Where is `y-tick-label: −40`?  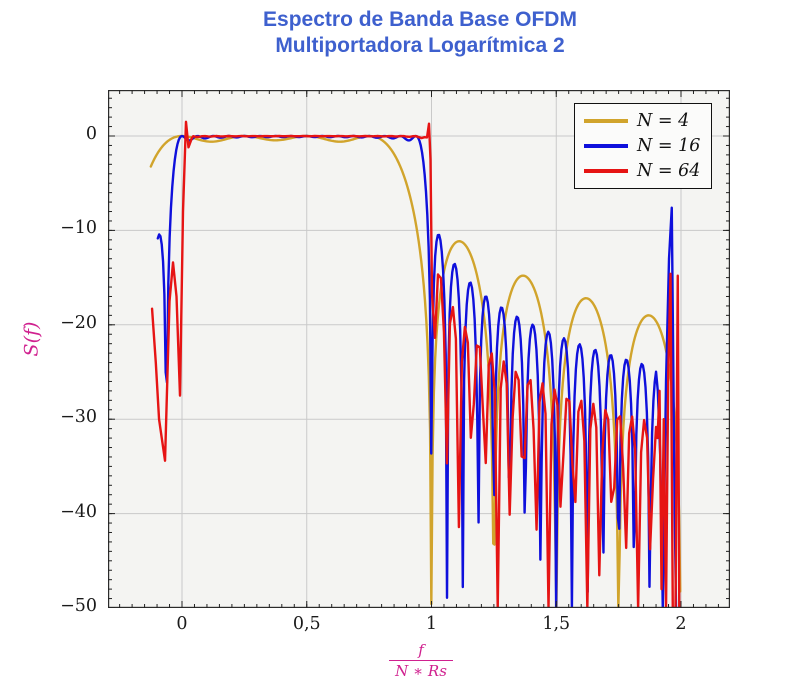
y-tick-label: −40 is located at coordinates (78, 511).